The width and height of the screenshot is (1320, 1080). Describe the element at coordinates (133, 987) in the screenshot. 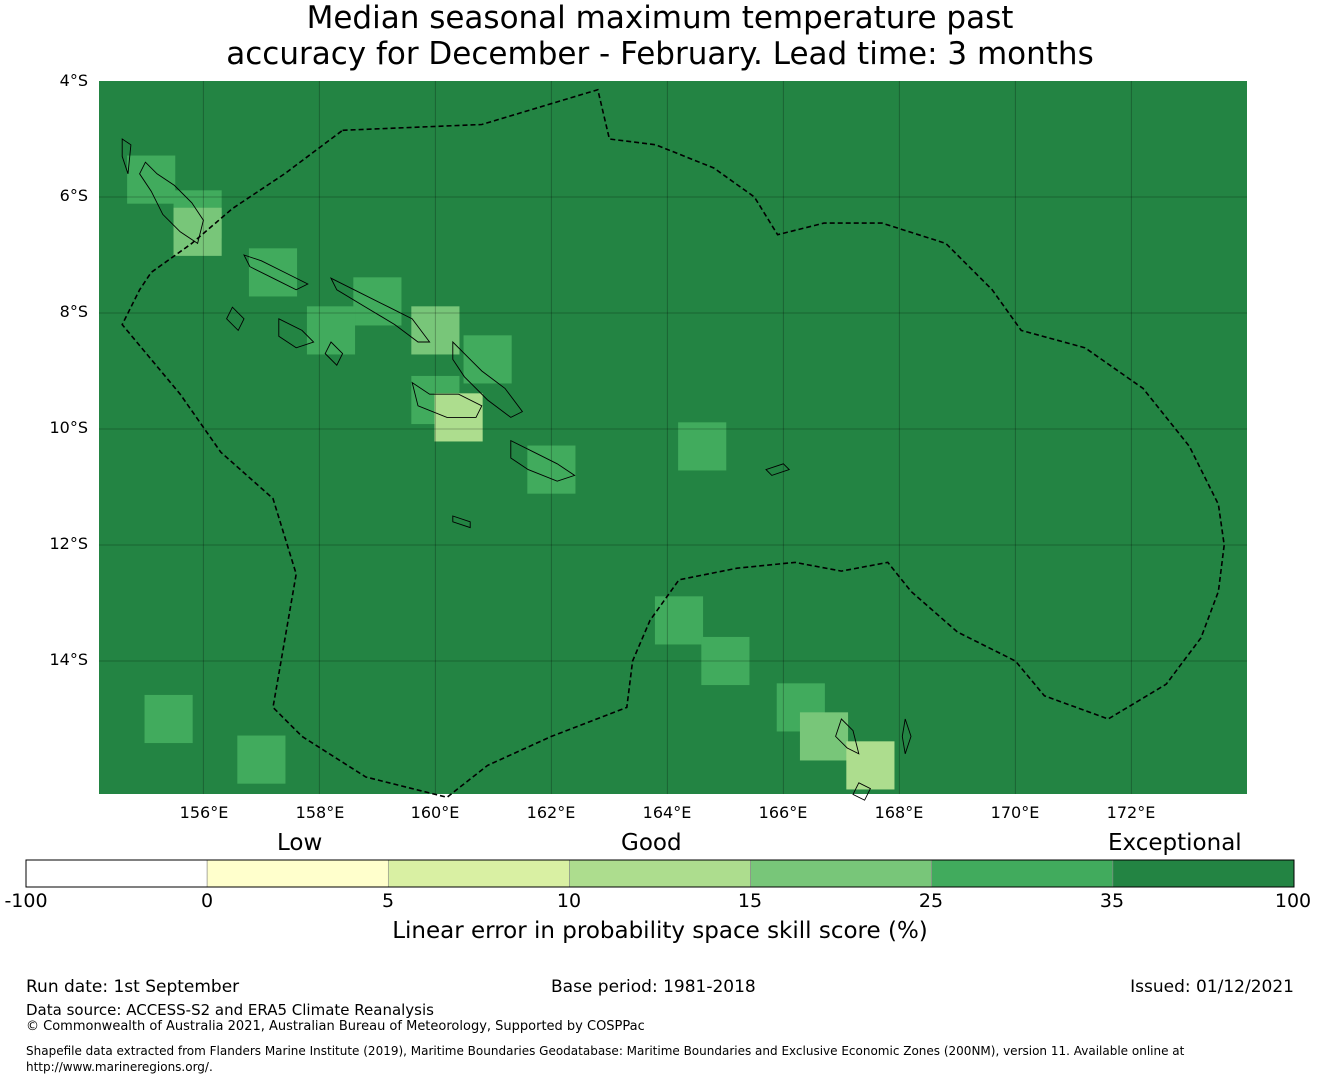

I see `run-date: Run date: 1st September` at that location.